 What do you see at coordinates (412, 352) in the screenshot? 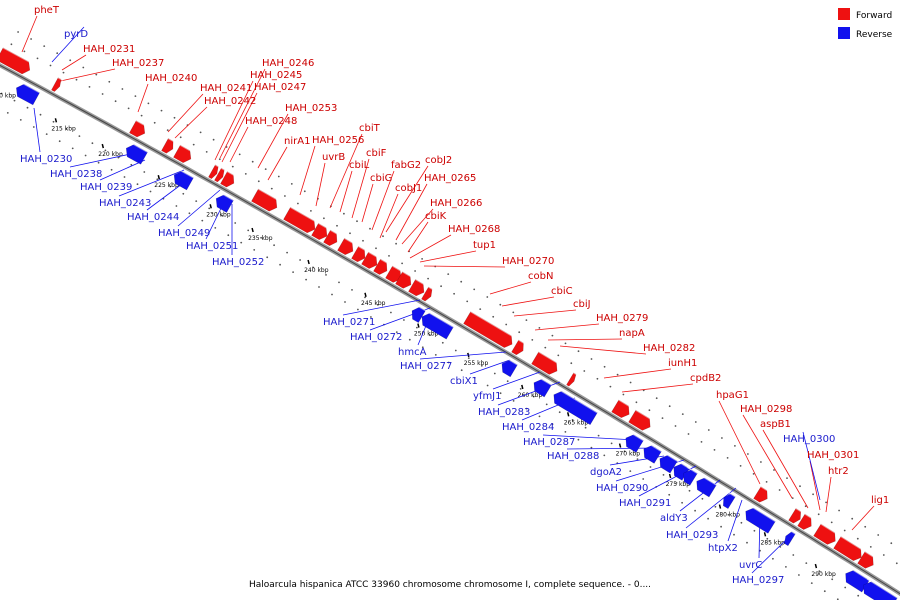
I see `reverse-gene-label: hmcA` at bounding box center [412, 352].